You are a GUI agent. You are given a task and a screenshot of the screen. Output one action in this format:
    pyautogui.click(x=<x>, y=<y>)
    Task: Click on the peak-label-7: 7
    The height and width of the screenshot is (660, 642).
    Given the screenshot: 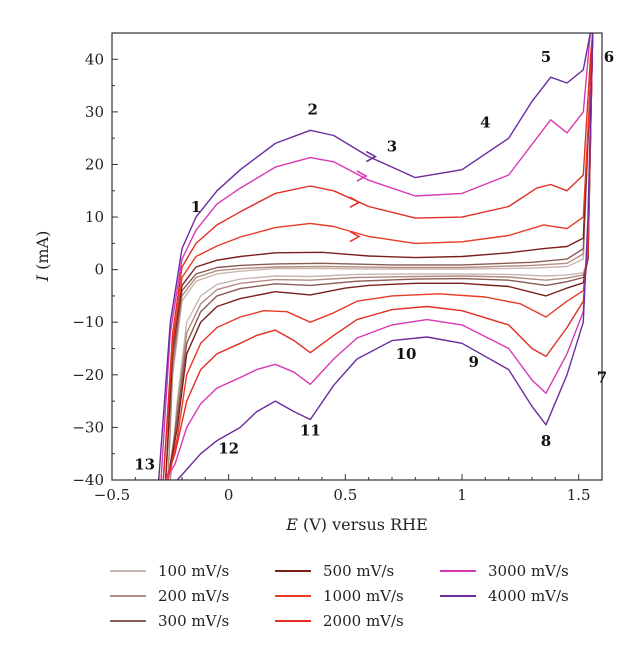 What is the action you would take?
    pyautogui.click(x=602, y=378)
    